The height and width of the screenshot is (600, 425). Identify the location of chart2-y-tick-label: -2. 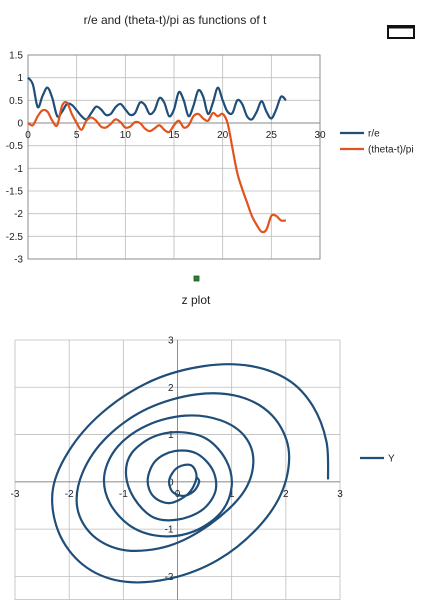
(169, 577).